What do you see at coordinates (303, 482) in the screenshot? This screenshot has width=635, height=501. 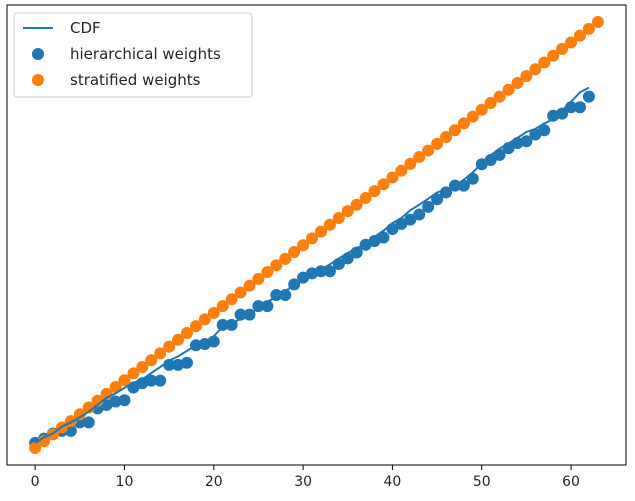 I see `x-tick-label: 30` at bounding box center [303, 482].